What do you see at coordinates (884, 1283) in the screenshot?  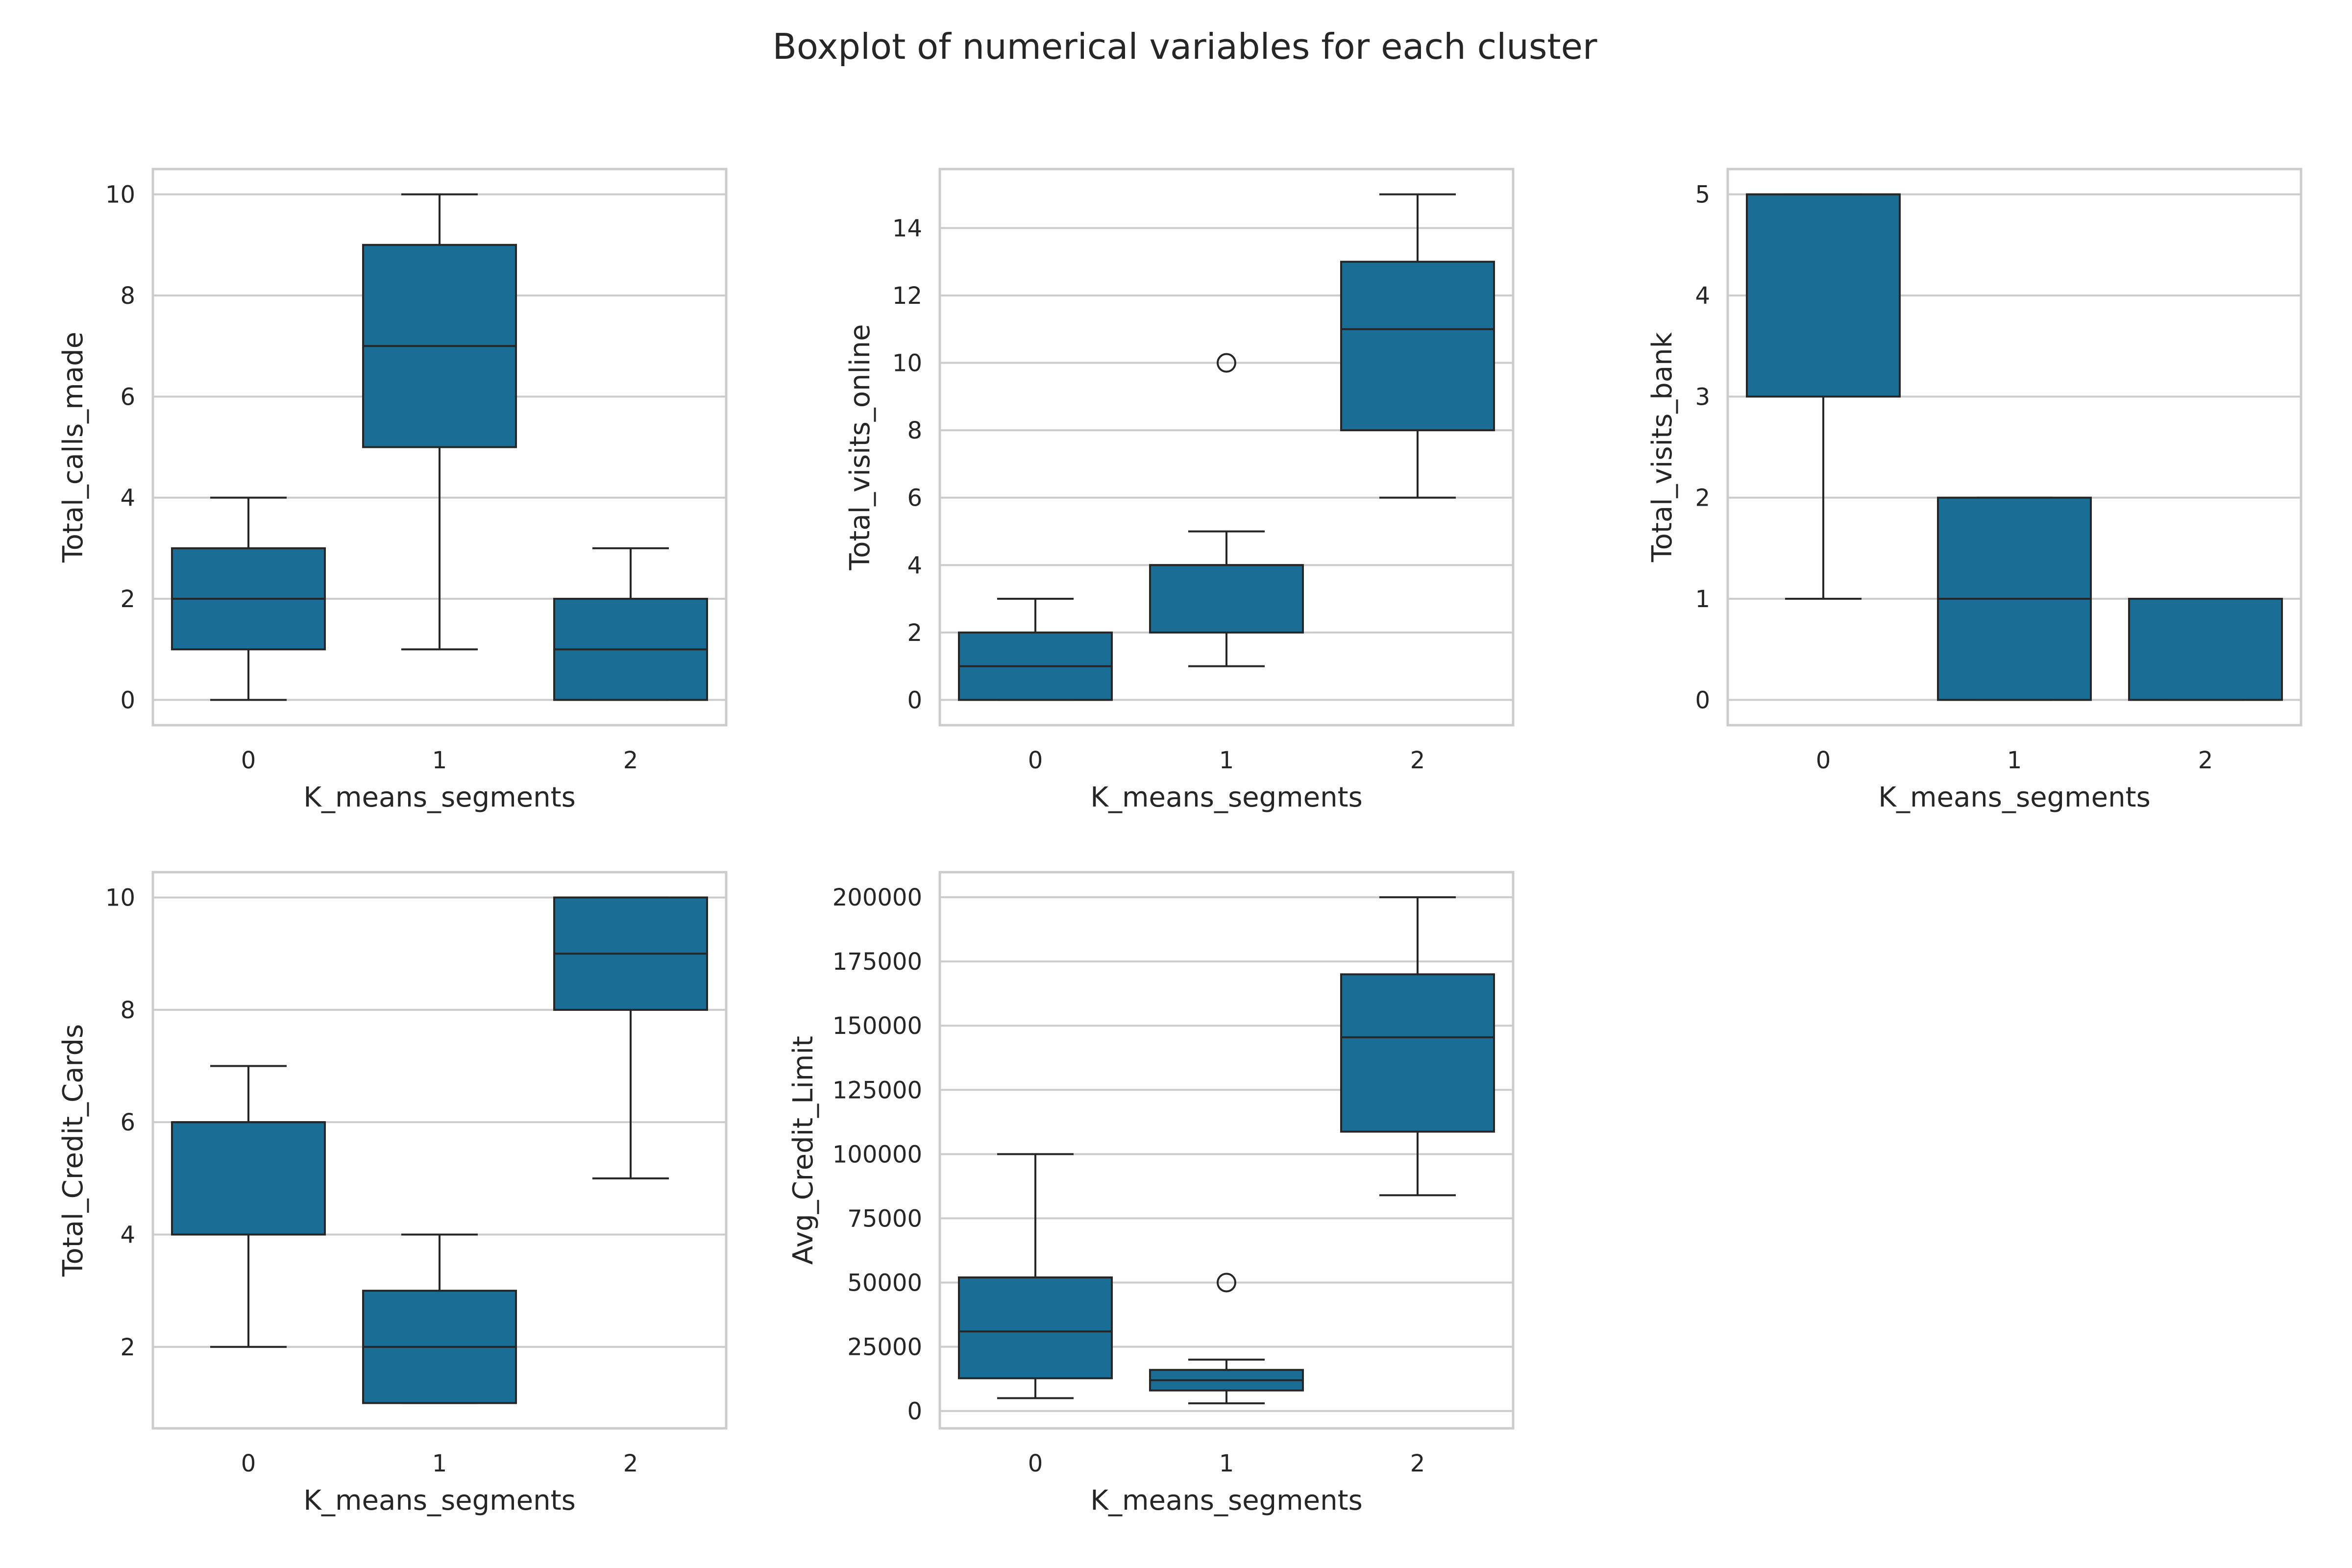 I see `y-tick-label: 50000` at bounding box center [884, 1283].